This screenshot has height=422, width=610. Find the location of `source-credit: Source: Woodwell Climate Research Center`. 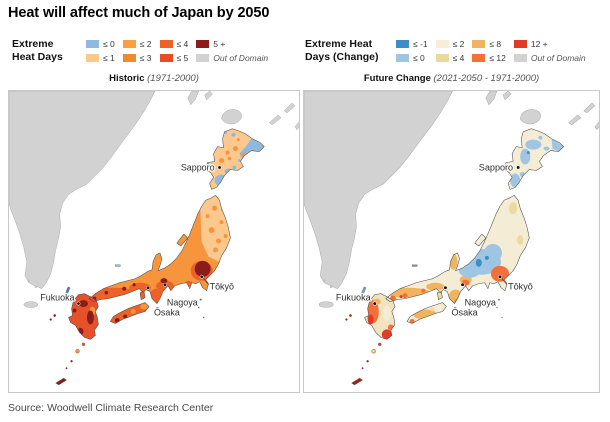

source-credit: Source: Woodwell Climate Research Center is located at coordinates (111, 408).